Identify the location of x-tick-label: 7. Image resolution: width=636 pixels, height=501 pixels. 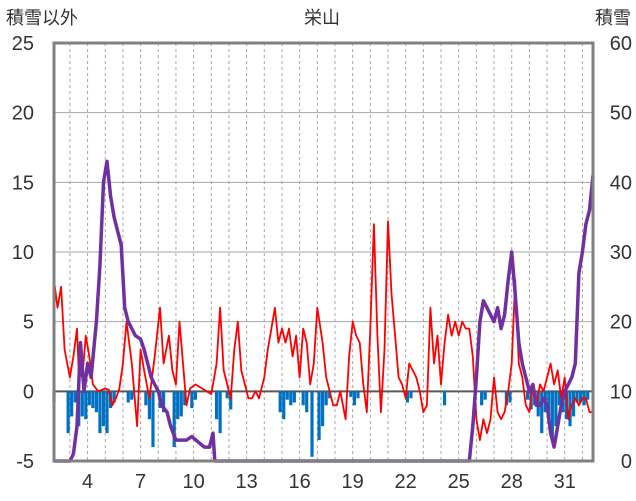
(140, 482).